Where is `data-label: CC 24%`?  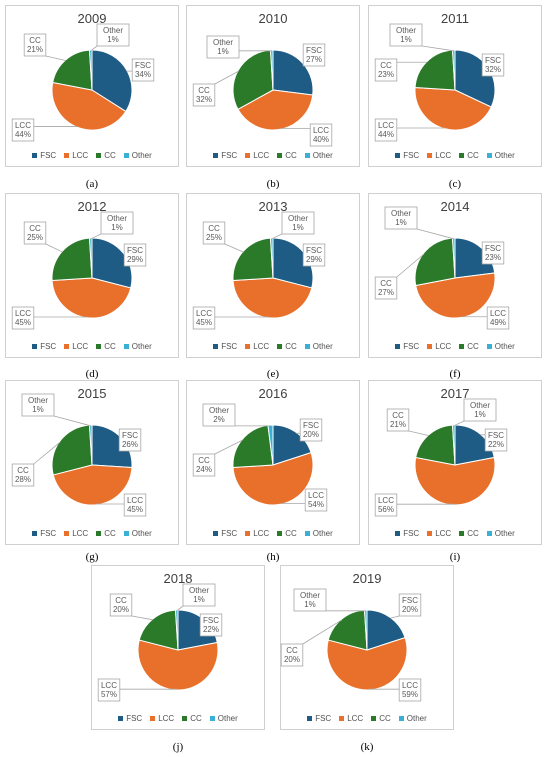
data-label: CC 24% is located at coordinates (204, 465).